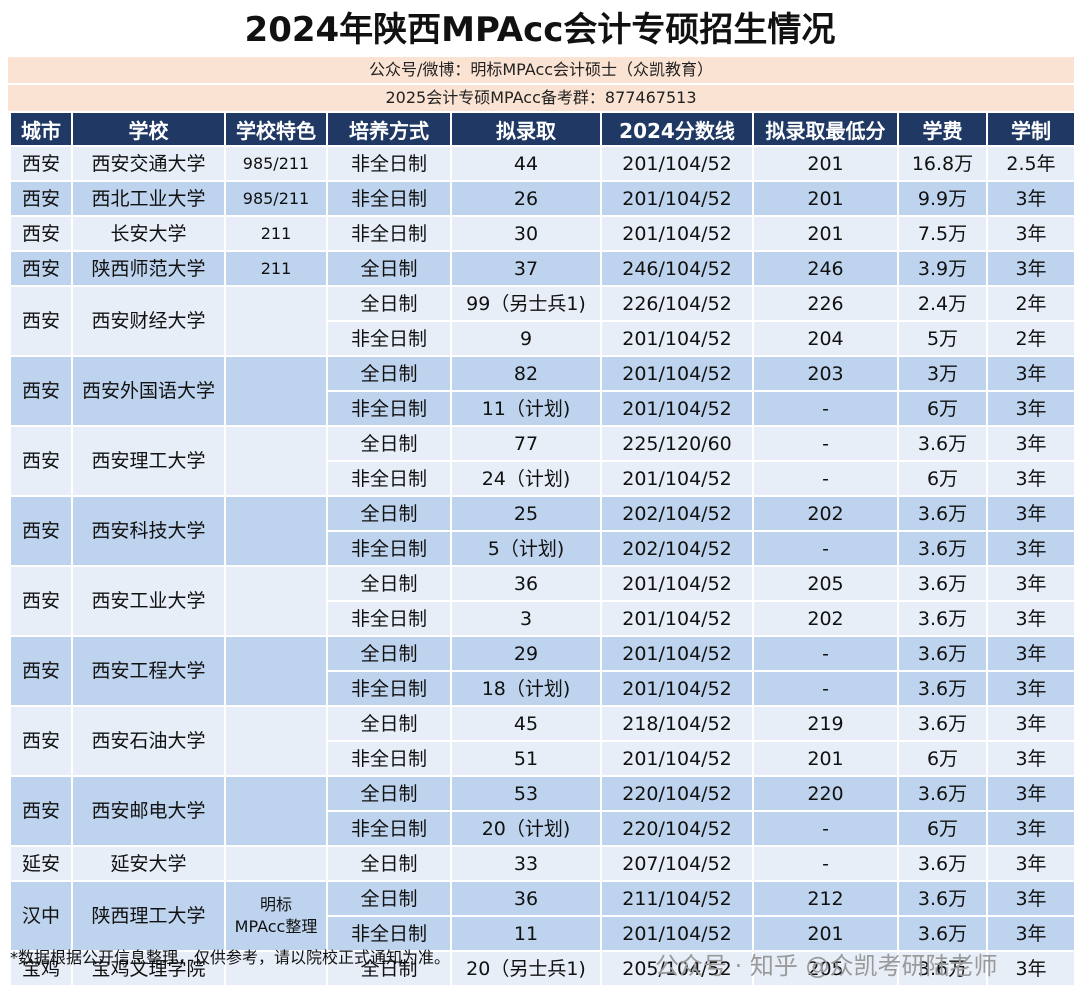 This screenshot has height=1007, width=1080. I want to click on admitted: 33, so click(526, 863).